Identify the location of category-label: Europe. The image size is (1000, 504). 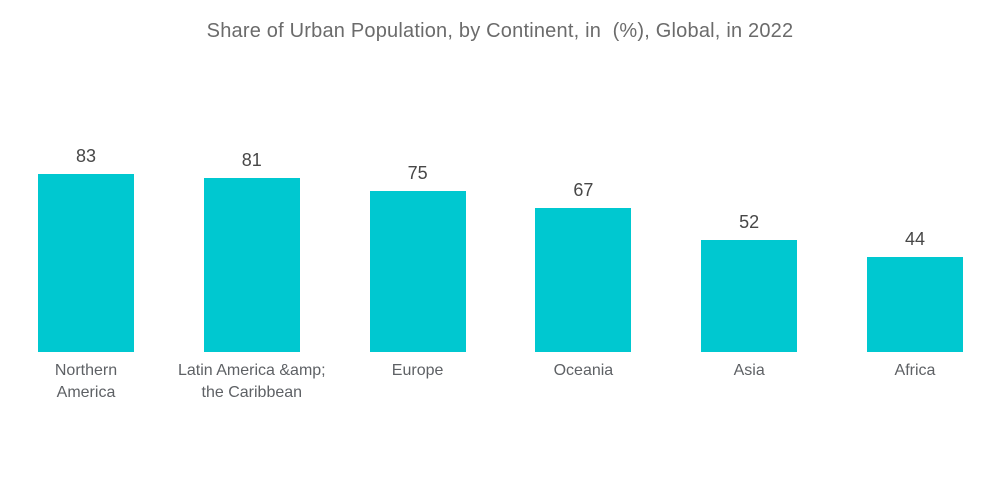
(417, 370).